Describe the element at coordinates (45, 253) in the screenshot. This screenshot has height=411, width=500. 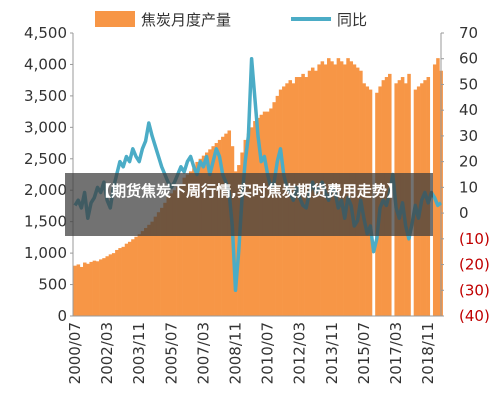
I see `y-tick-label: 1,000` at that location.